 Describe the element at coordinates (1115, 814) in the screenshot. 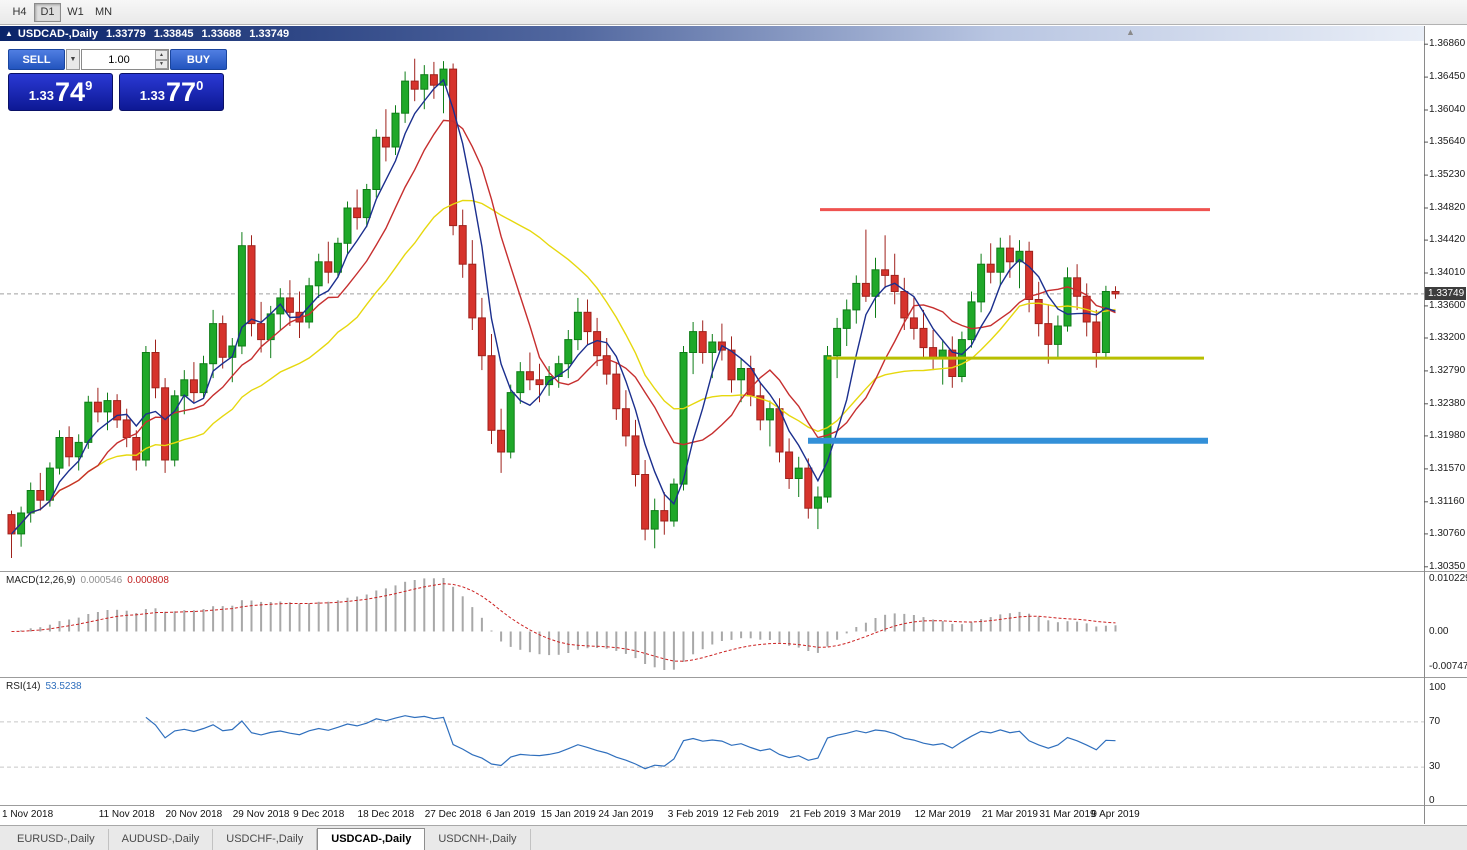

I see `time-axis-label: 9 Apr 2019` at that location.